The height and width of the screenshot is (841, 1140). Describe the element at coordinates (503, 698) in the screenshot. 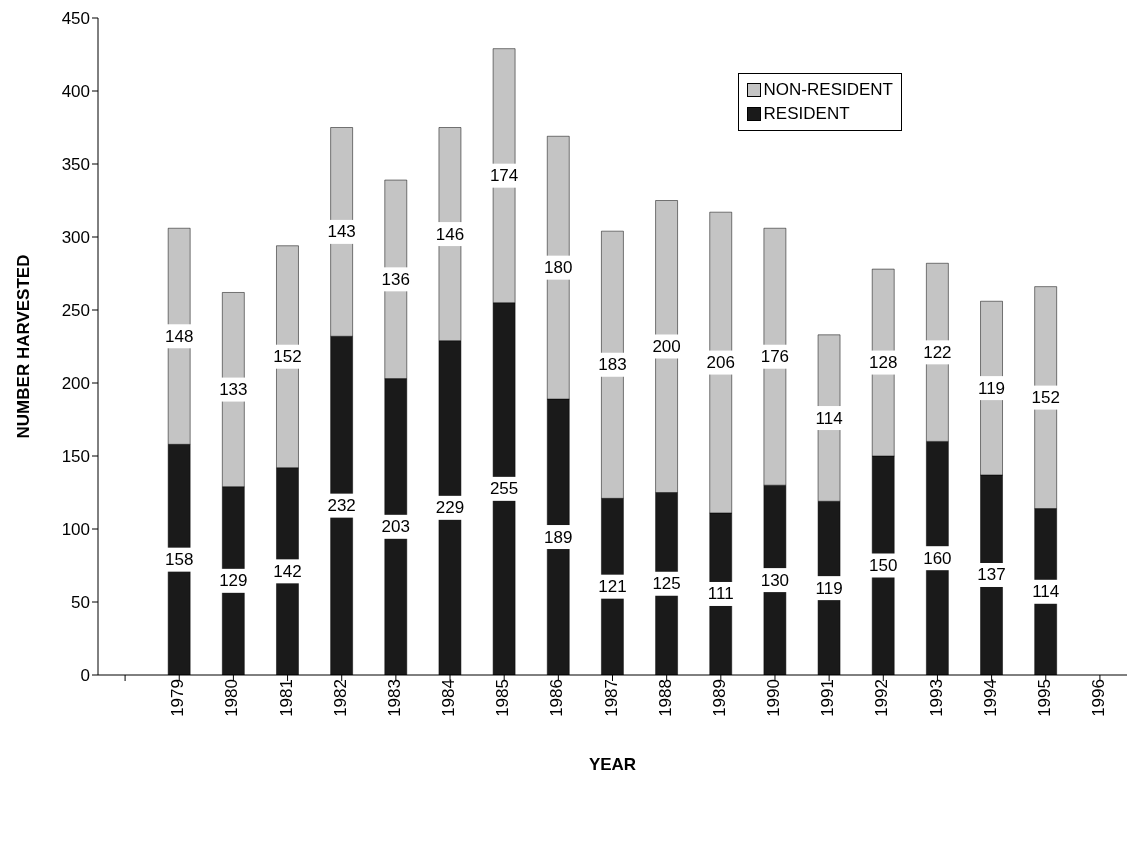

I see `x-tick-label: 1985` at that location.